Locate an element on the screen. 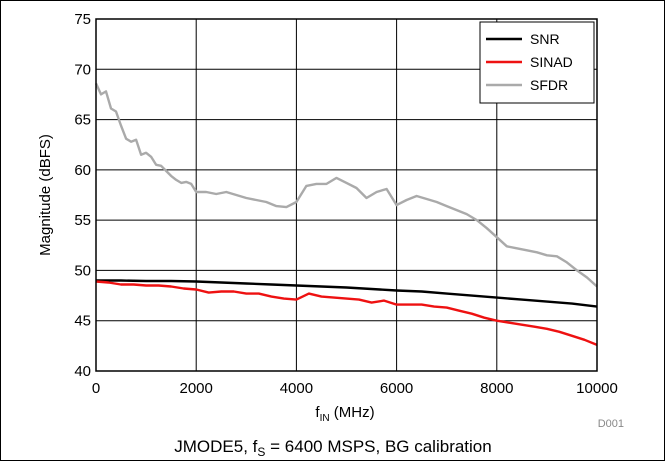 This screenshot has height=461, width=665. y-tick-label-70: 70 is located at coordinates (82, 69).